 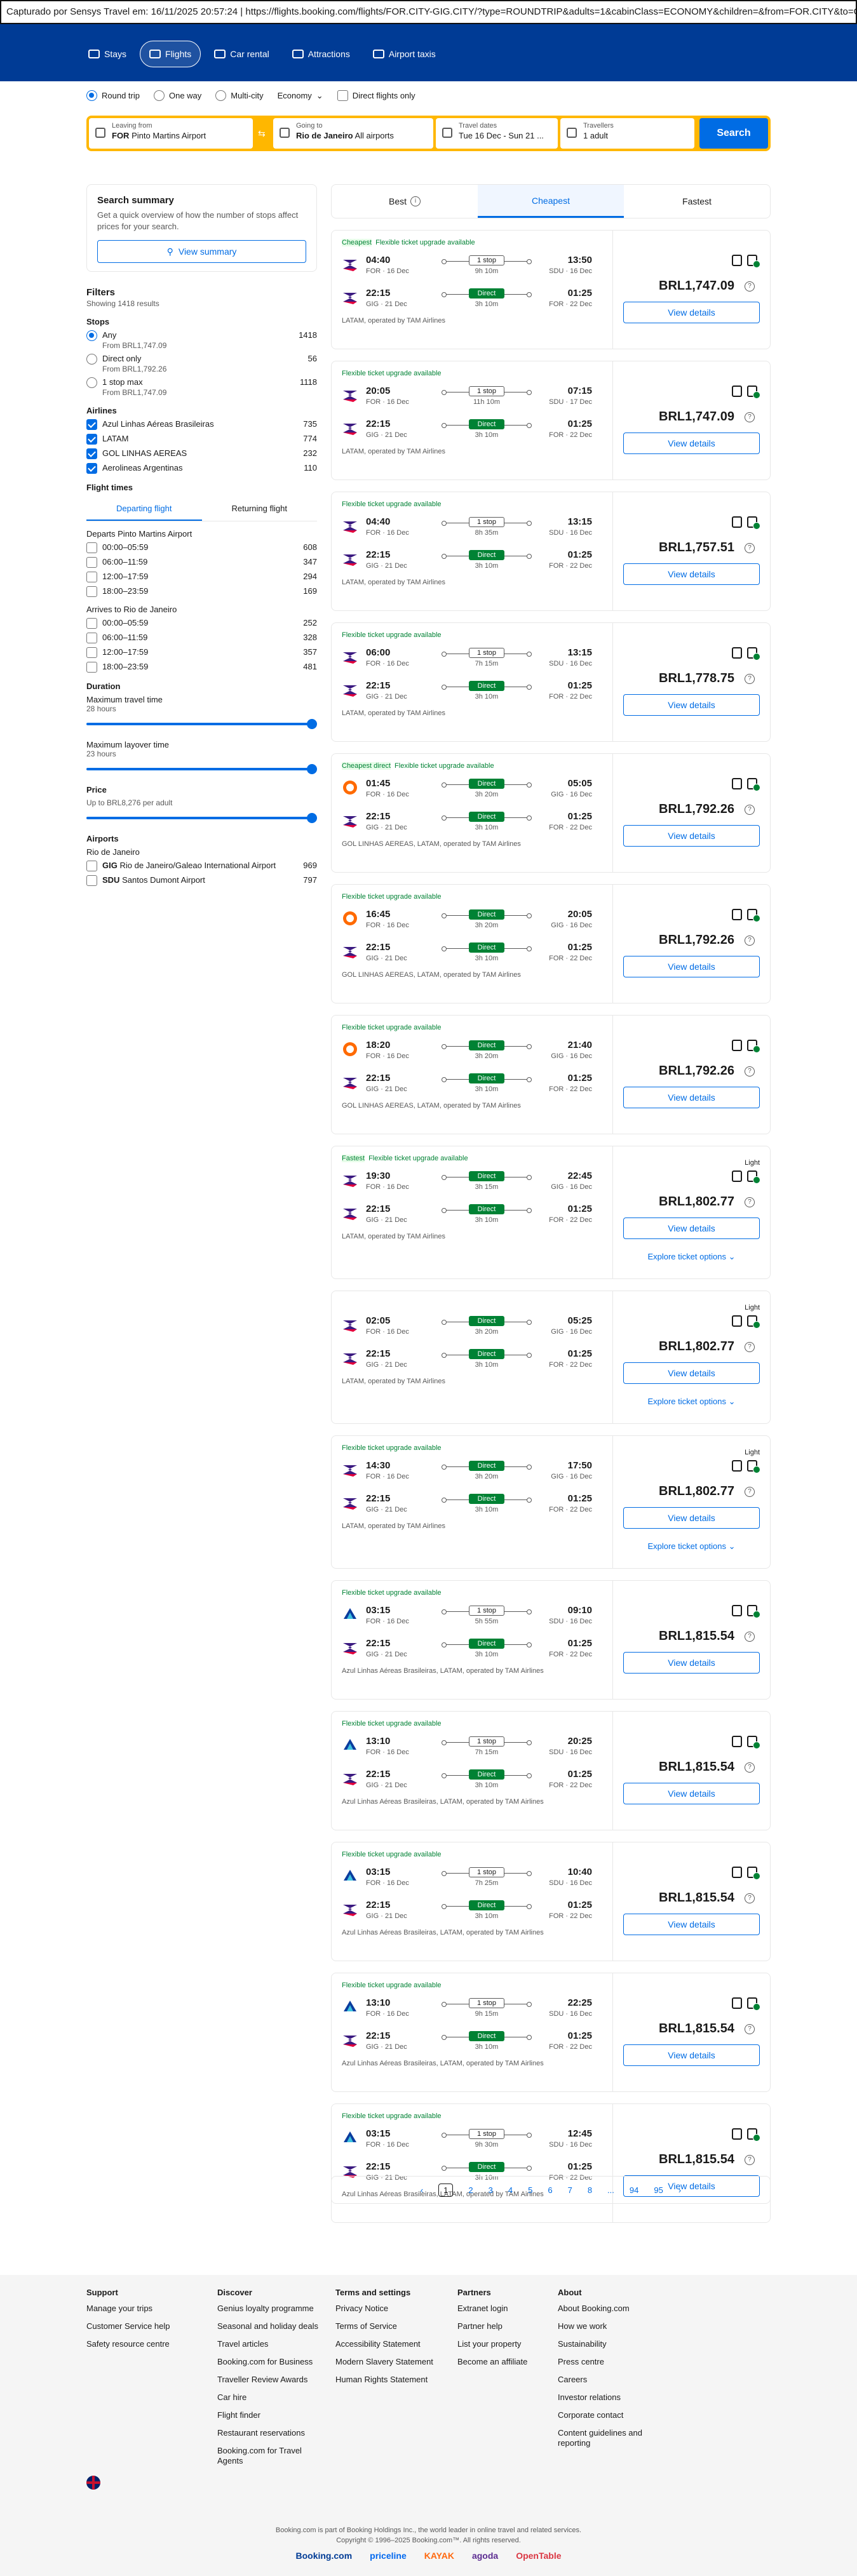 I want to click on airline-option: GOL LINHAS AEREAS 232, so click(x=201, y=453).